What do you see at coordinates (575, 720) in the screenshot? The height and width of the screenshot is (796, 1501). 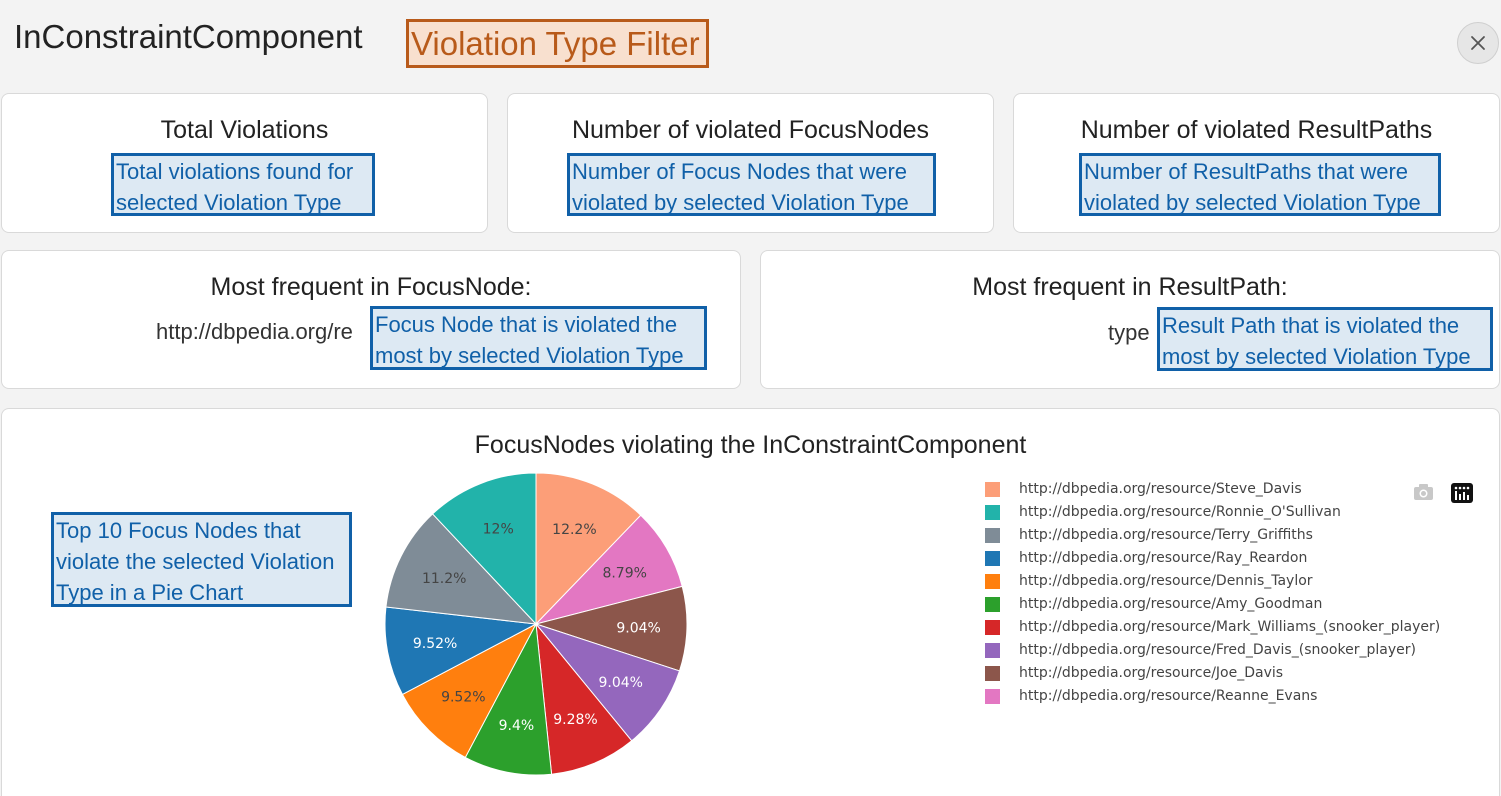 I see `pie-slice-label: 9.28%` at bounding box center [575, 720].